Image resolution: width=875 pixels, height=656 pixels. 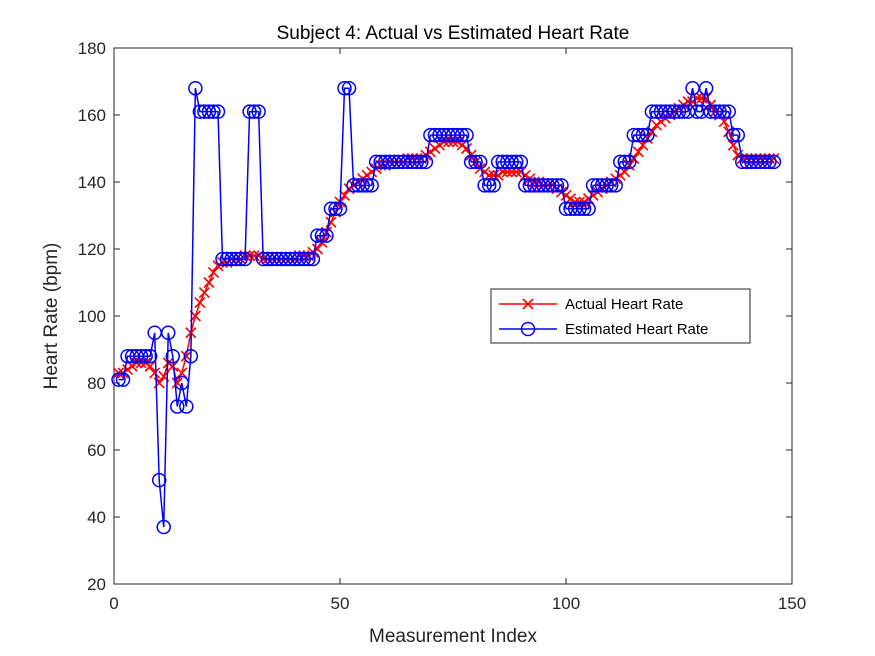 I want to click on y-tick-label: 180, so click(x=92, y=48).